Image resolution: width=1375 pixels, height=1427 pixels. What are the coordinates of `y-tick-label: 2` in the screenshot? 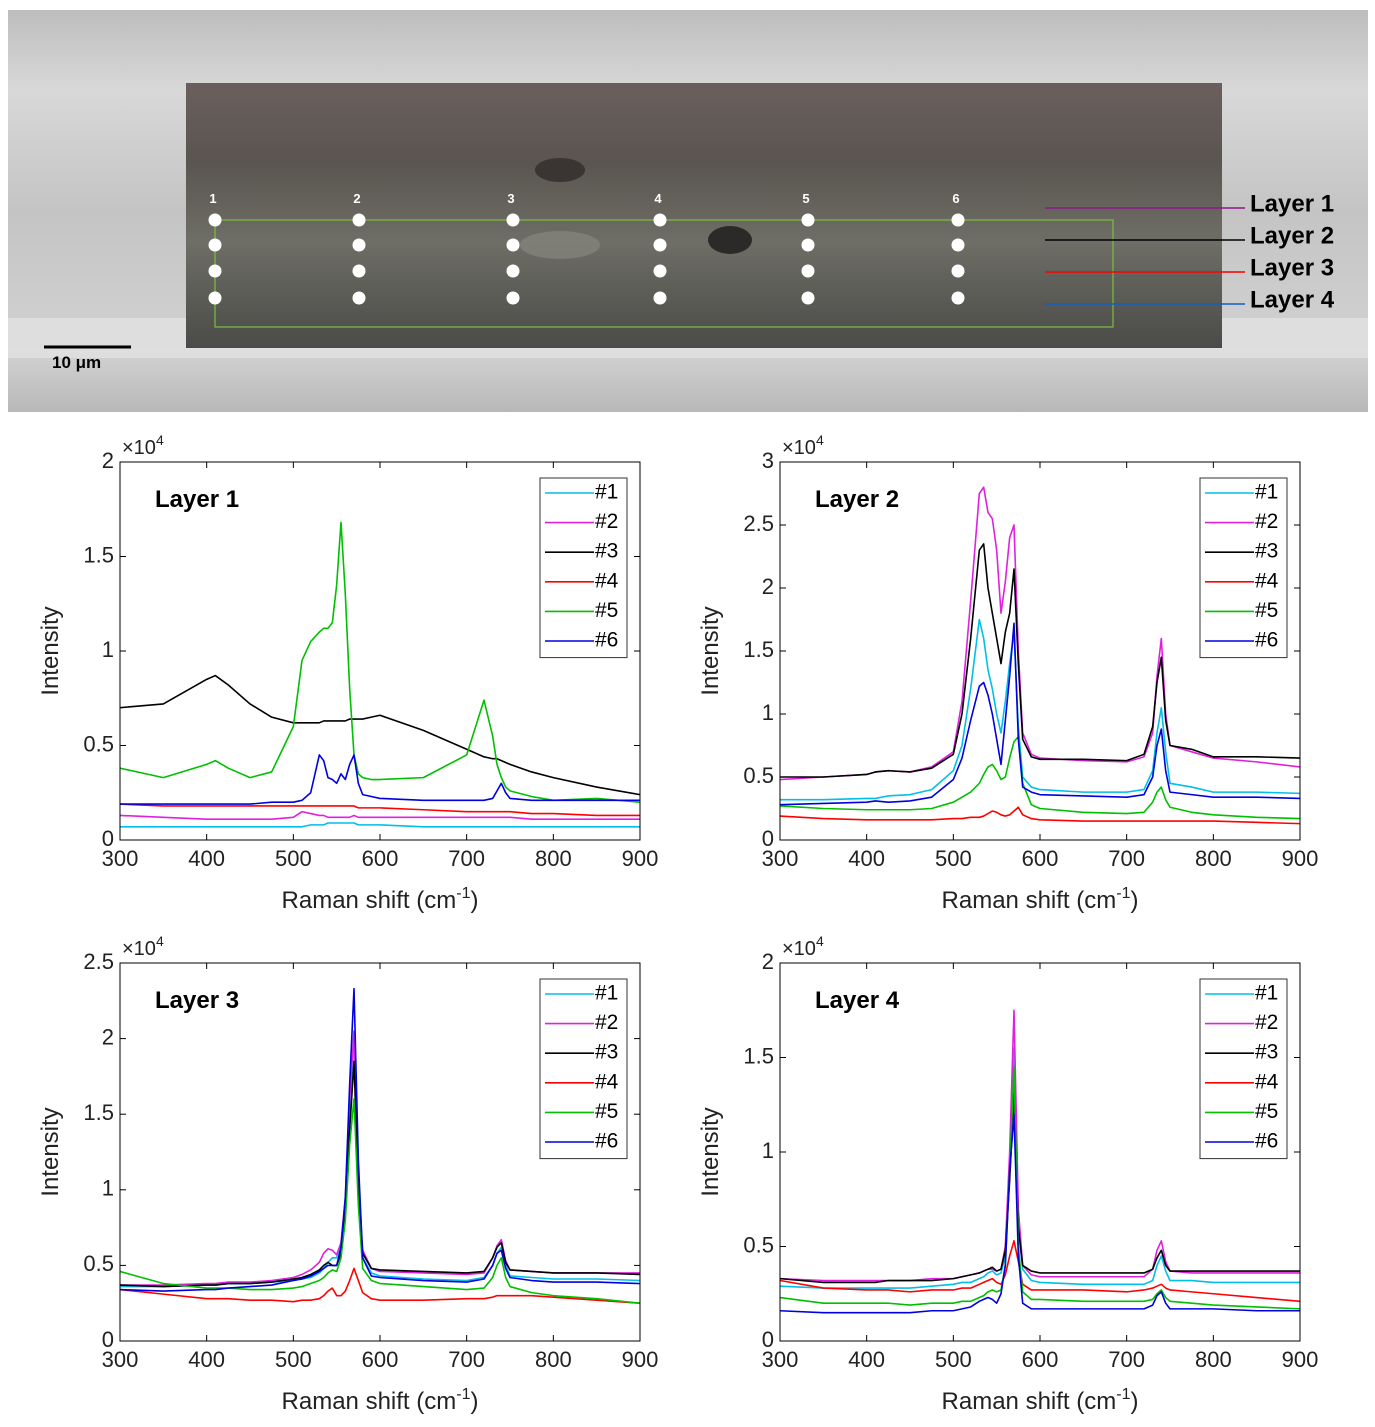 It's located at (768, 961).